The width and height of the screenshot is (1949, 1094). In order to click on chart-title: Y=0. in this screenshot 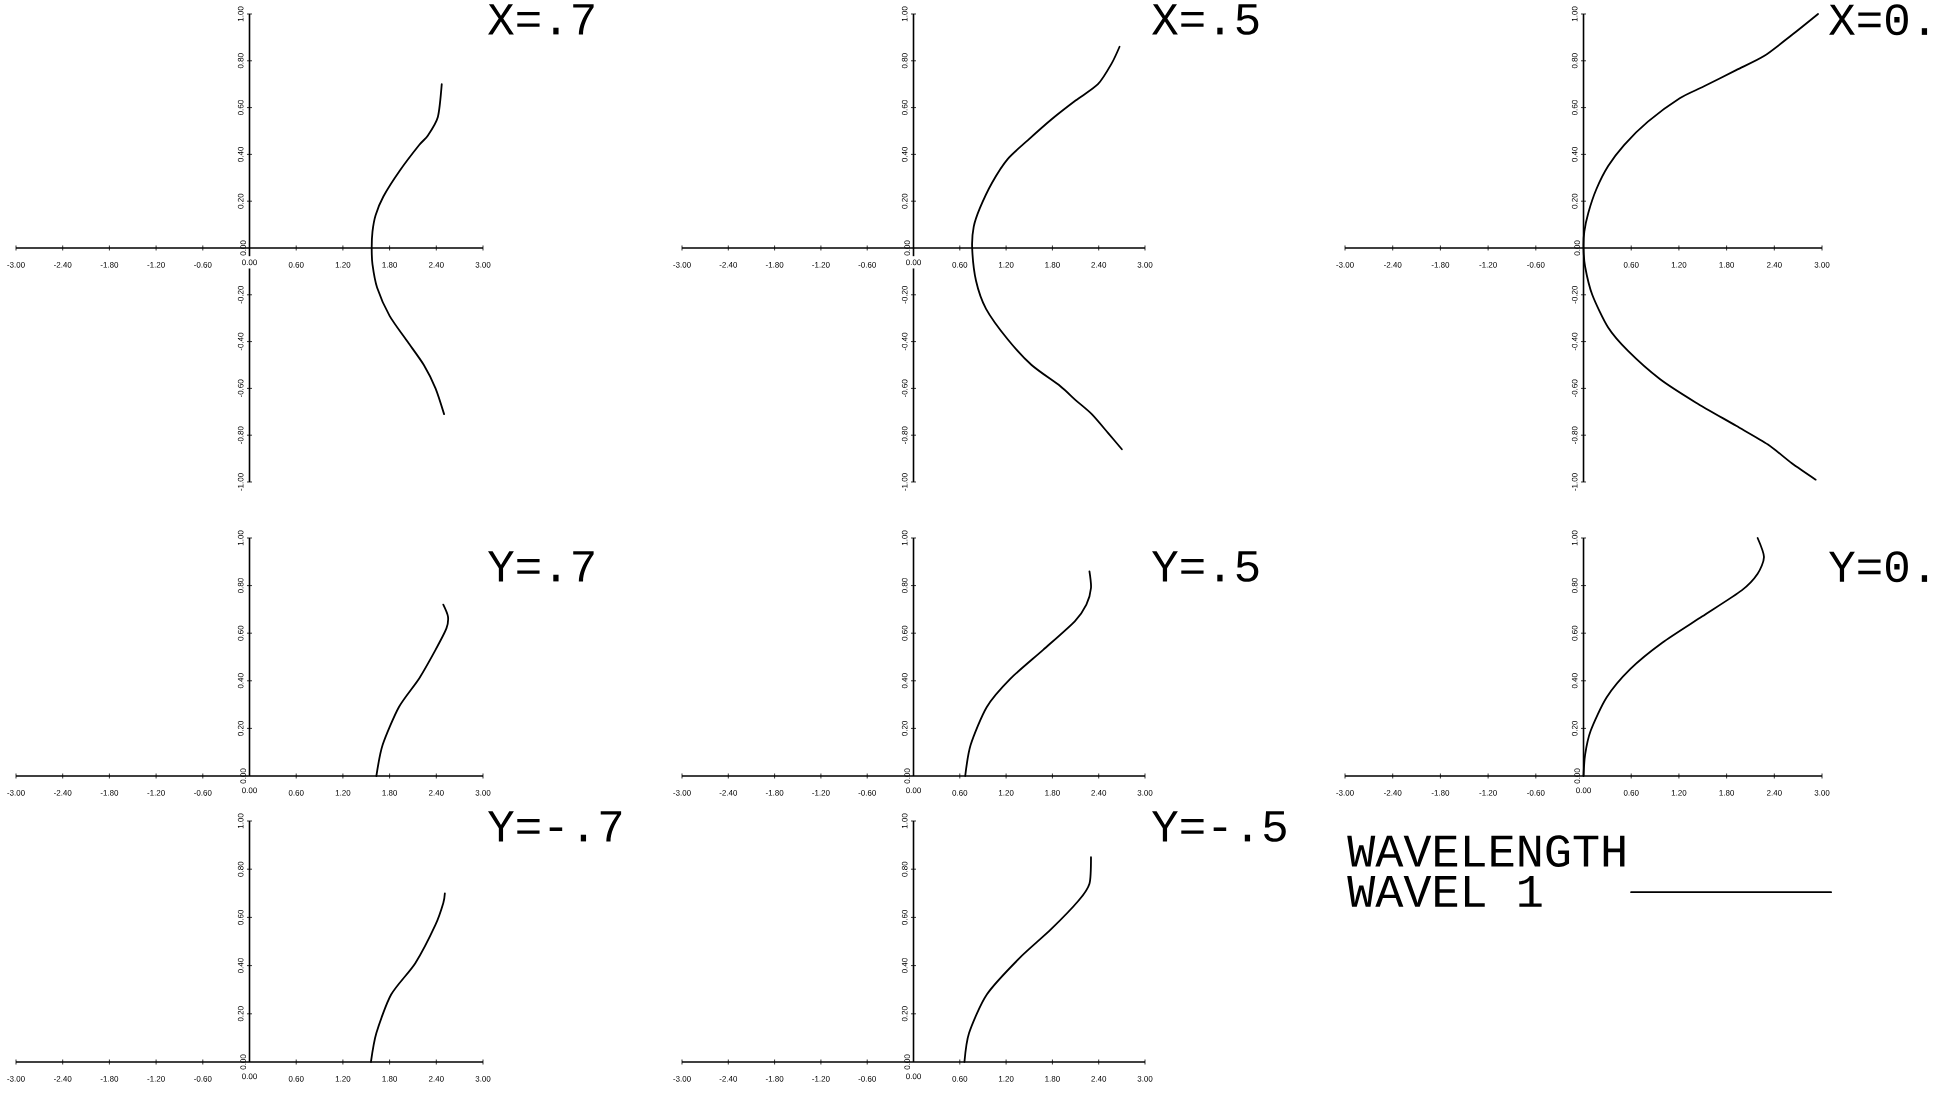, I will do `click(1878, 567)`.